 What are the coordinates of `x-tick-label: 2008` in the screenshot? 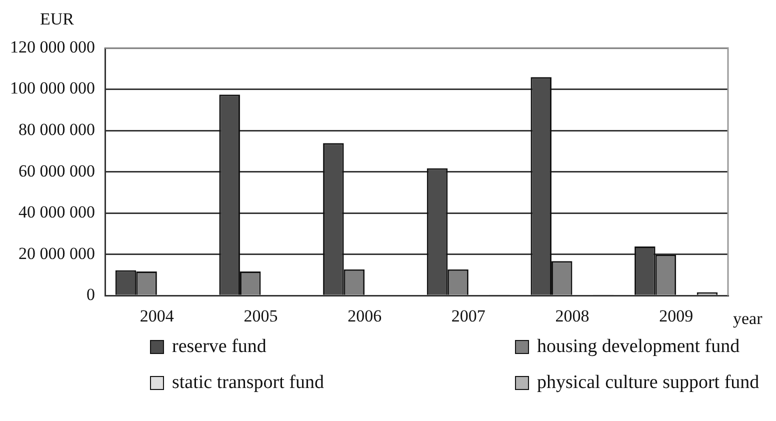 It's located at (572, 316).